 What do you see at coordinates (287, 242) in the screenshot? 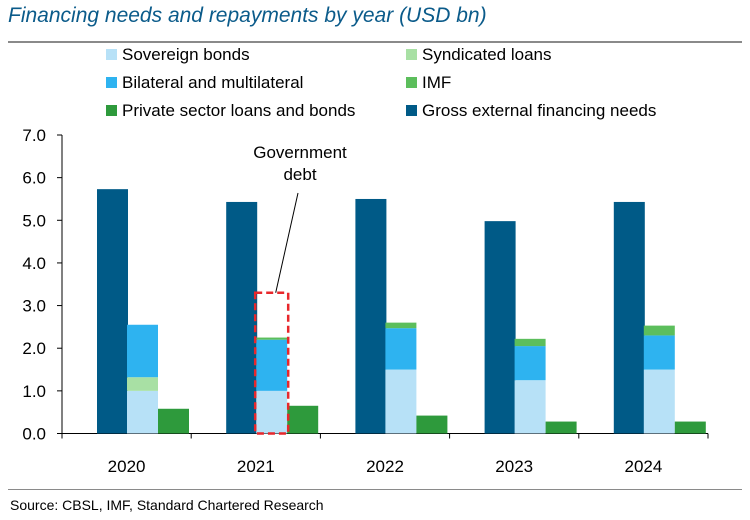
I see `annotation-leader` at bounding box center [287, 242].